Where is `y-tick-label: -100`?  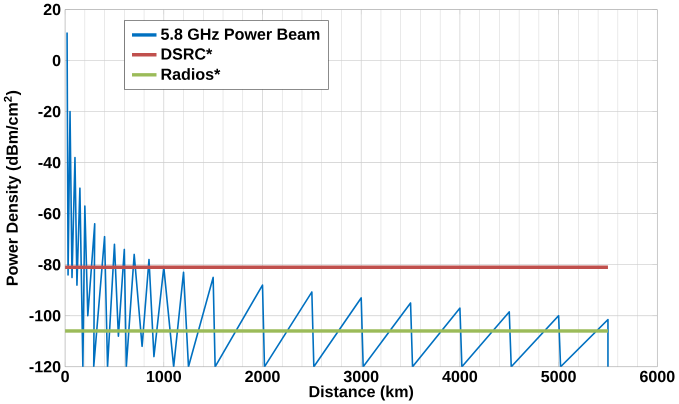
y-tick-label: -100 is located at coordinates (45, 316).